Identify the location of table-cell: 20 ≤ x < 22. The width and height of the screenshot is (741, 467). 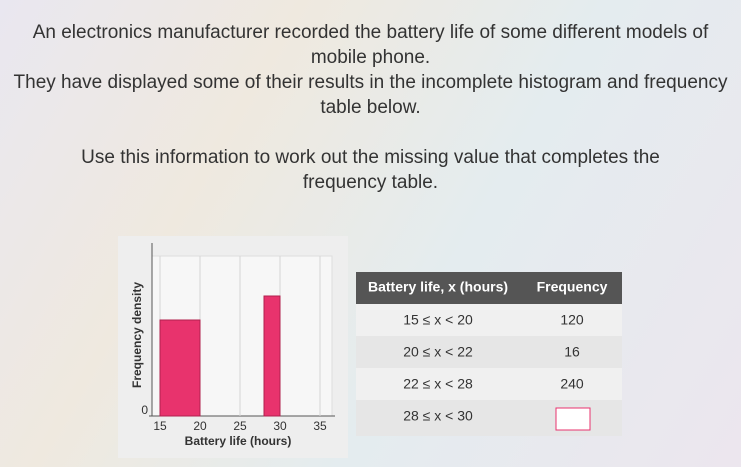
(438, 352).